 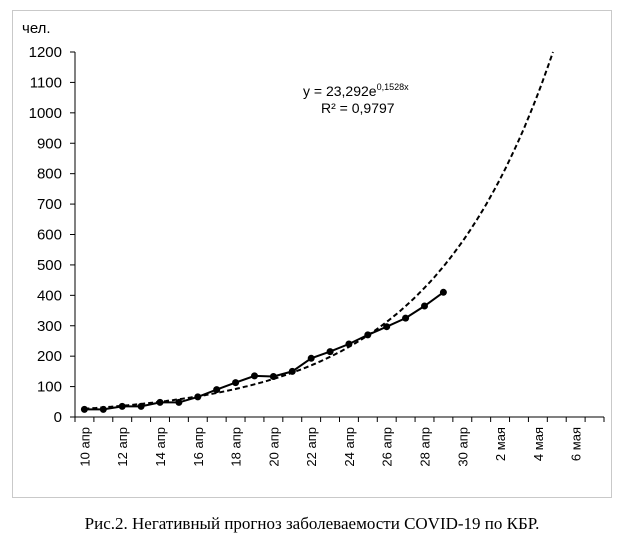 What do you see at coordinates (462, 447) in the screenshot?
I see `x-tick-label: 30 апр` at bounding box center [462, 447].